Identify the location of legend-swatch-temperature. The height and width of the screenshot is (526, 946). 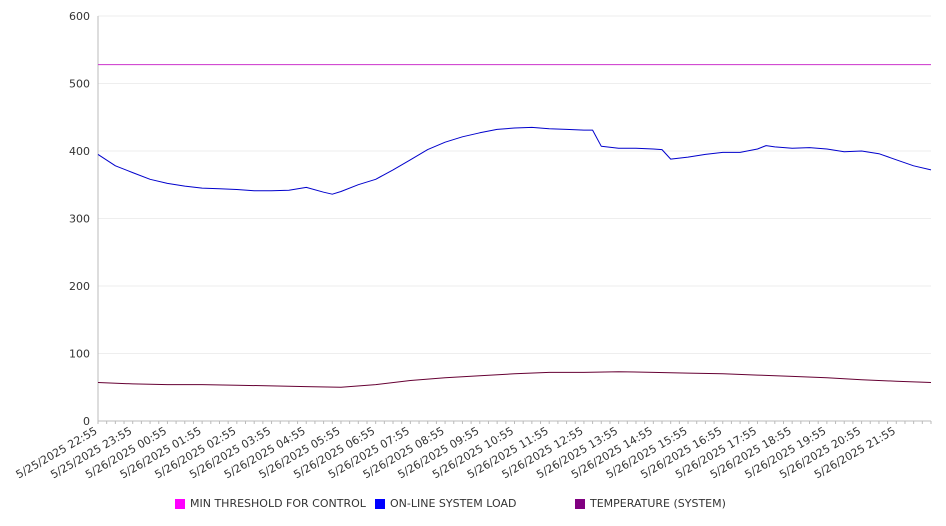
(580, 503).